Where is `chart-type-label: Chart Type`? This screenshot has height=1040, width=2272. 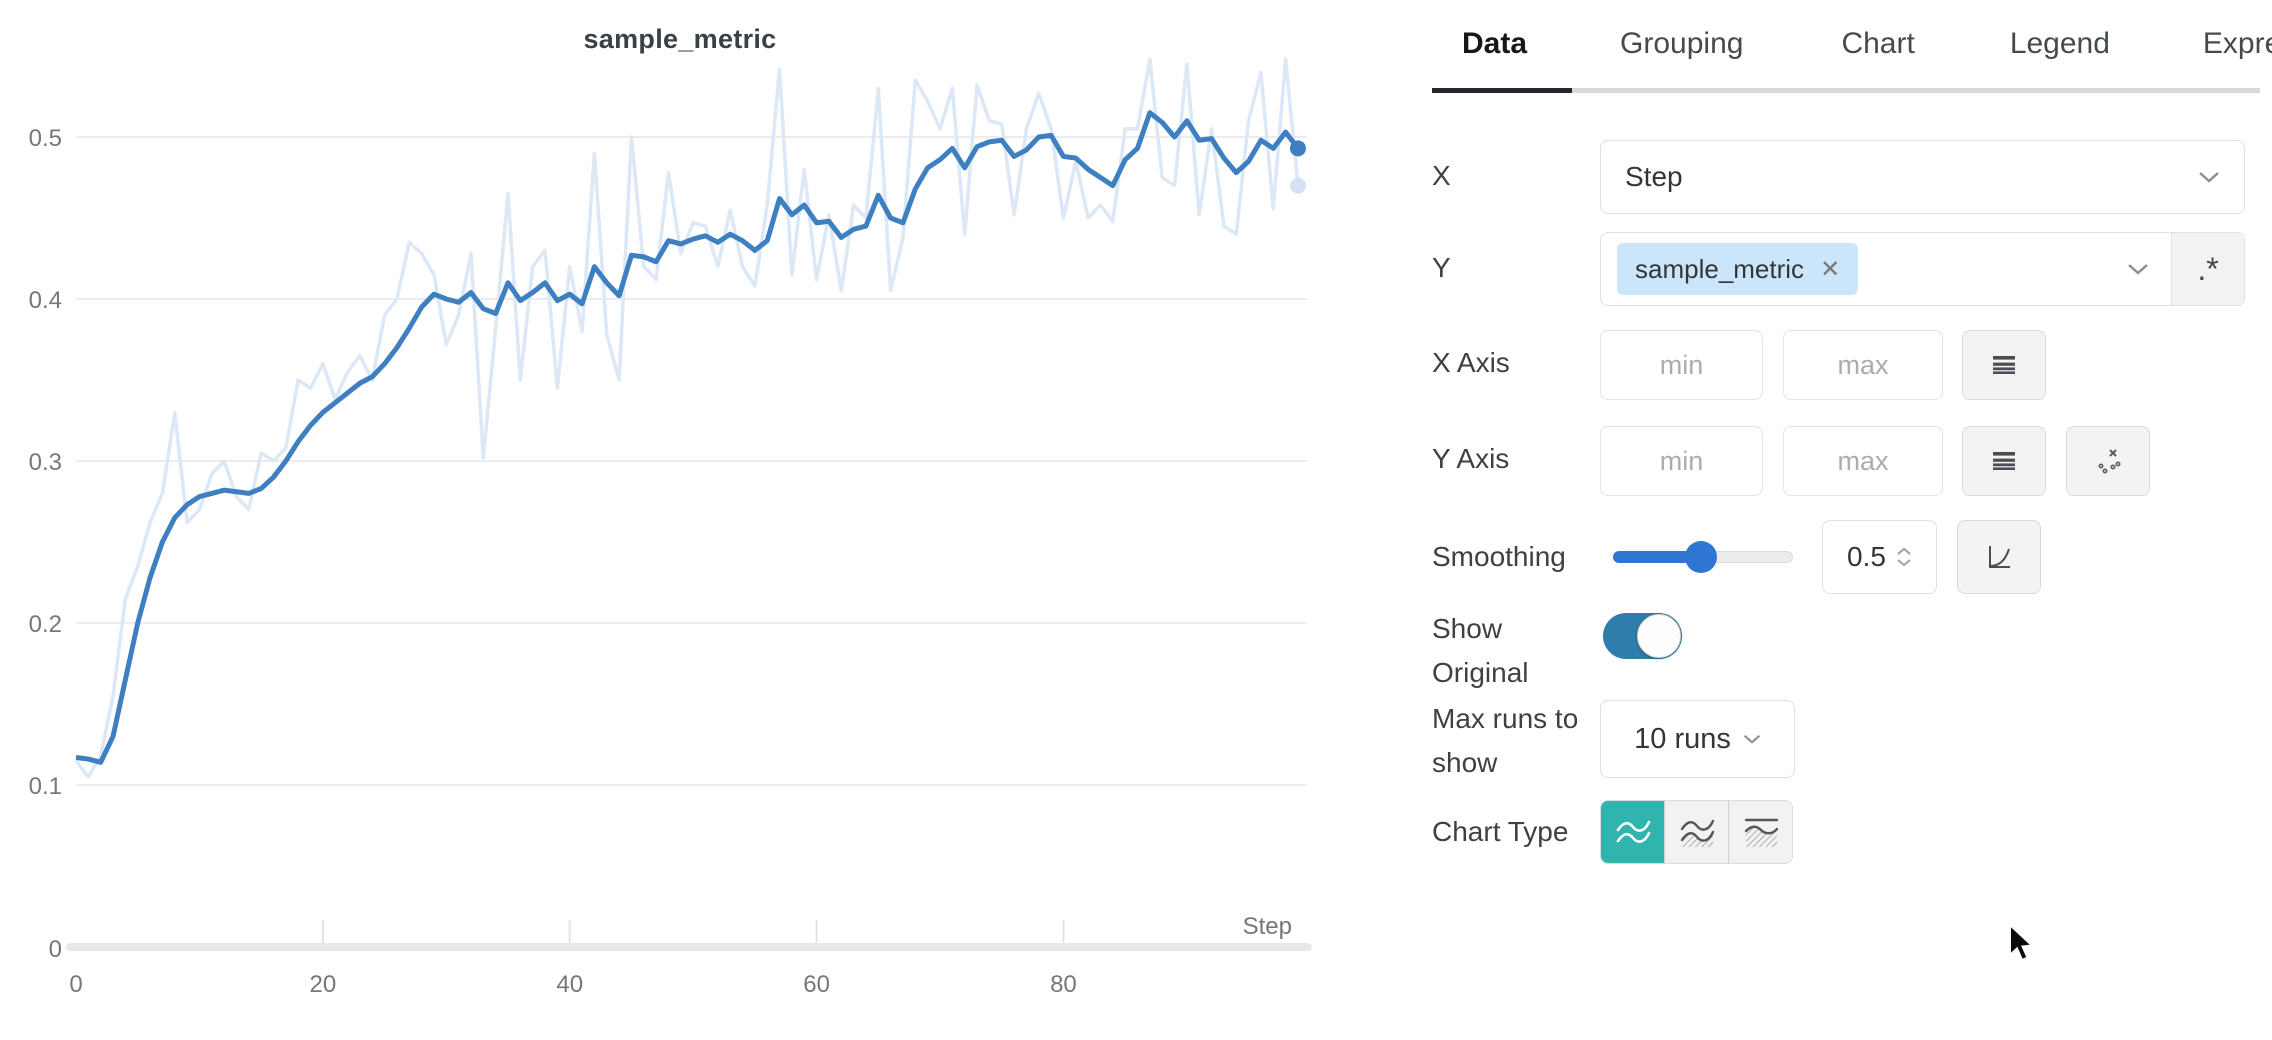
chart-type-label: Chart Type is located at coordinates (1500, 831).